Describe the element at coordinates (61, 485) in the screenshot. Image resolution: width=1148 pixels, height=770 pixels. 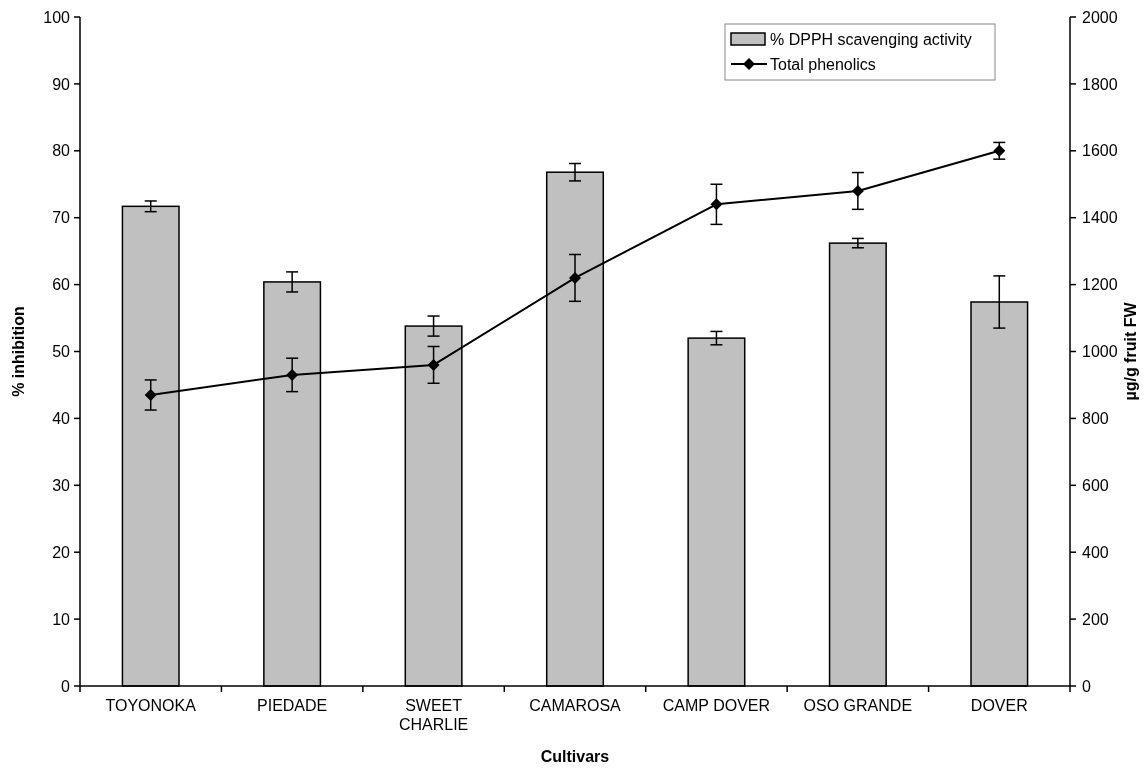
I see `y-tick-label: 30` at that location.